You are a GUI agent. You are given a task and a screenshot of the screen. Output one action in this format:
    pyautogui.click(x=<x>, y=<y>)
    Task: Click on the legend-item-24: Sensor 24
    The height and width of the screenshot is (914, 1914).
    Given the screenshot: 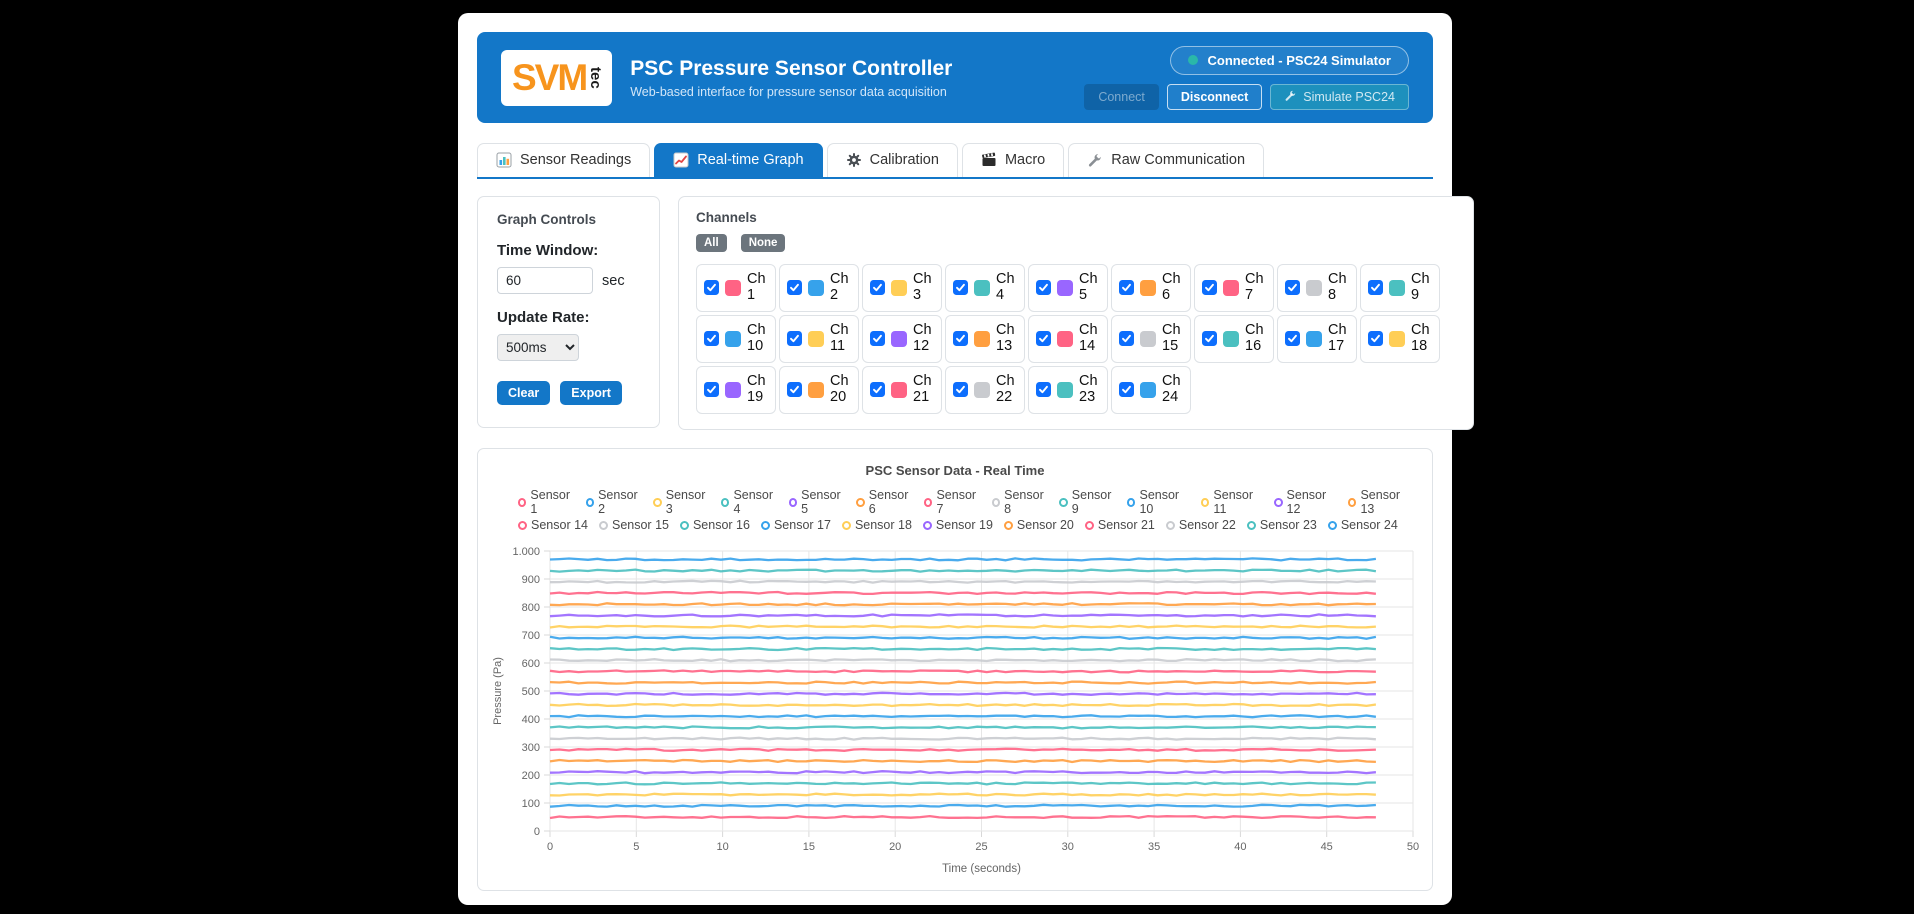 What is the action you would take?
    pyautogui.click(x=1362, y=525)
    